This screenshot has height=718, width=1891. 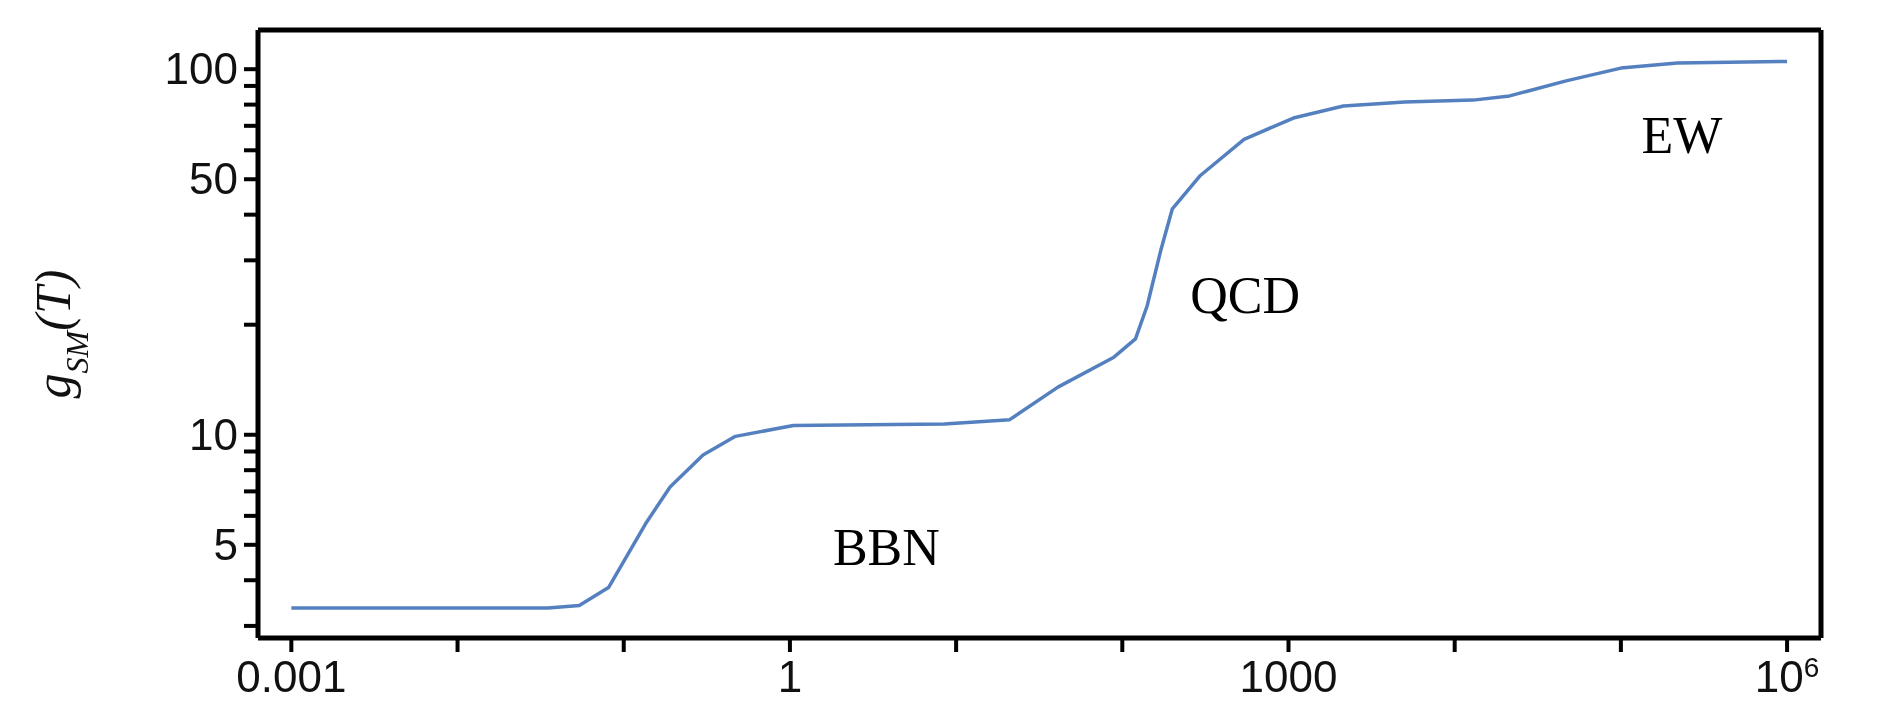 What do you see at coordinates (213, 179) in the screenshot?
I see `y-tick-label: 50` at bounding box center [213, 179].